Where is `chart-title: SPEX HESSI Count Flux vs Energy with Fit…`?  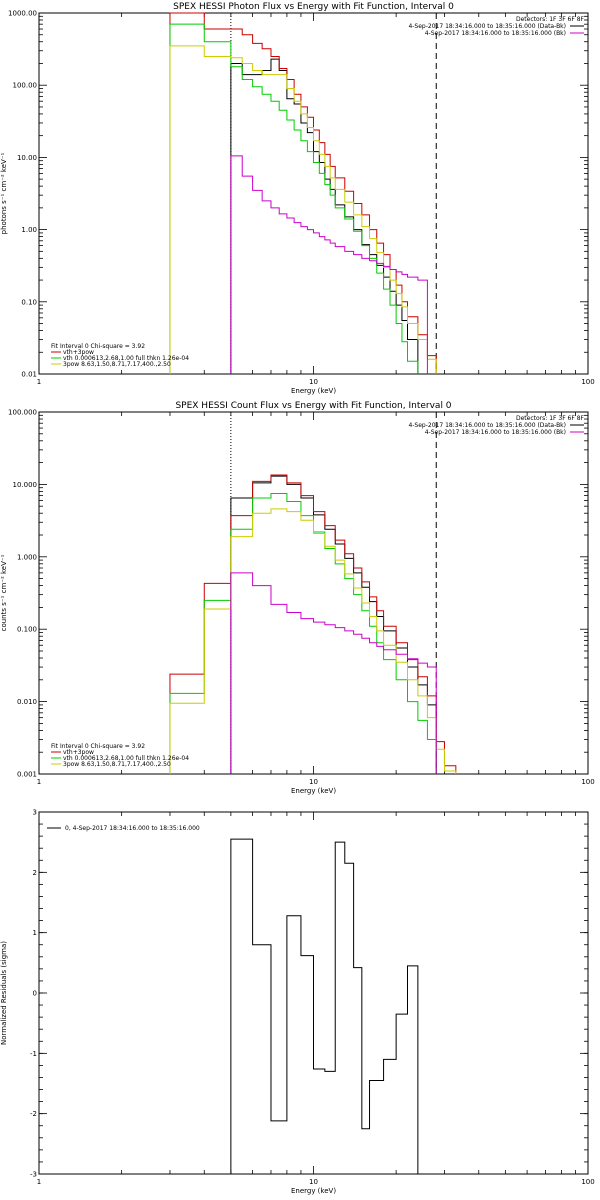
chart-title: SPEX HESSI Count Flux vs Energy with Fit… is located at coordinates (313, 406).